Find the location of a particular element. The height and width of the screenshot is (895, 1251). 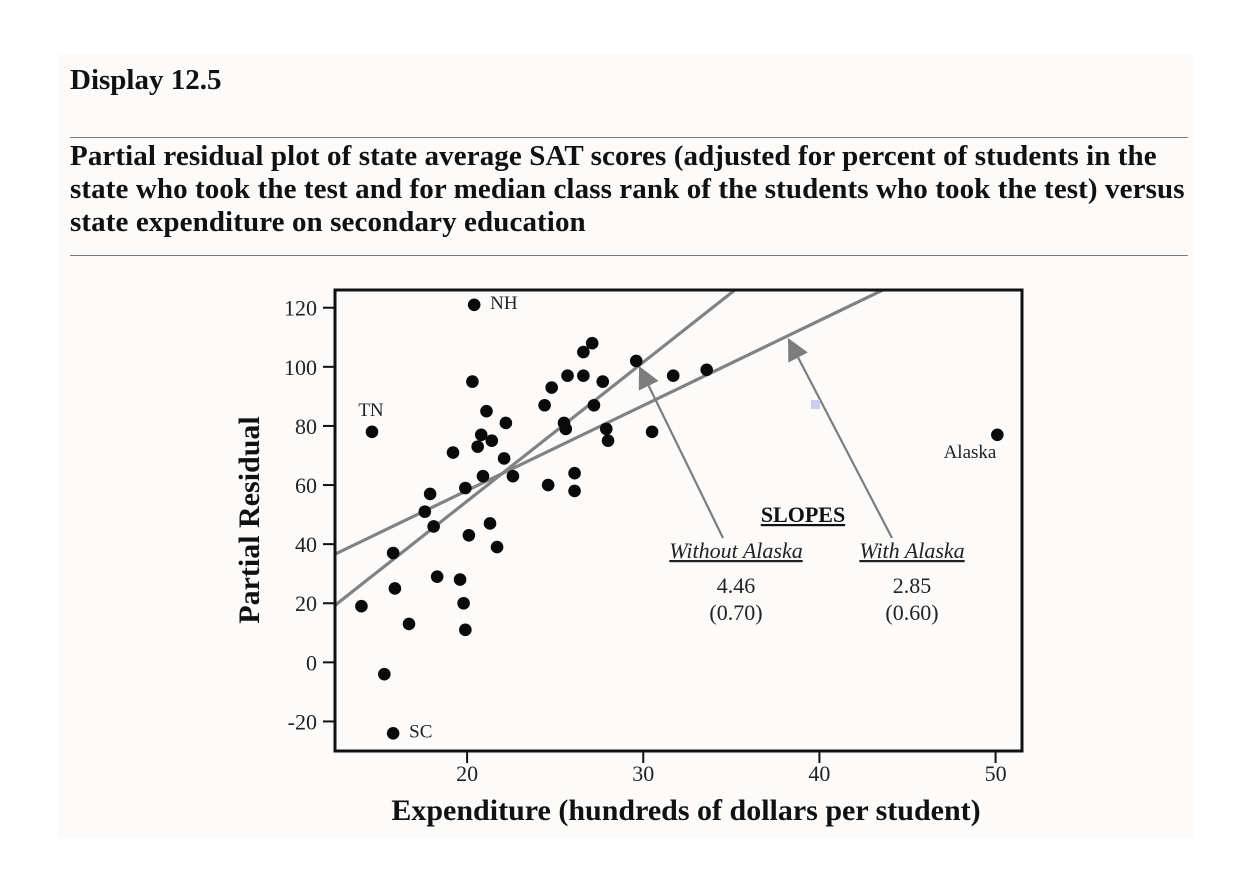

slope-value-without-alaska: 4.46 is located at coordinates (736, 585).